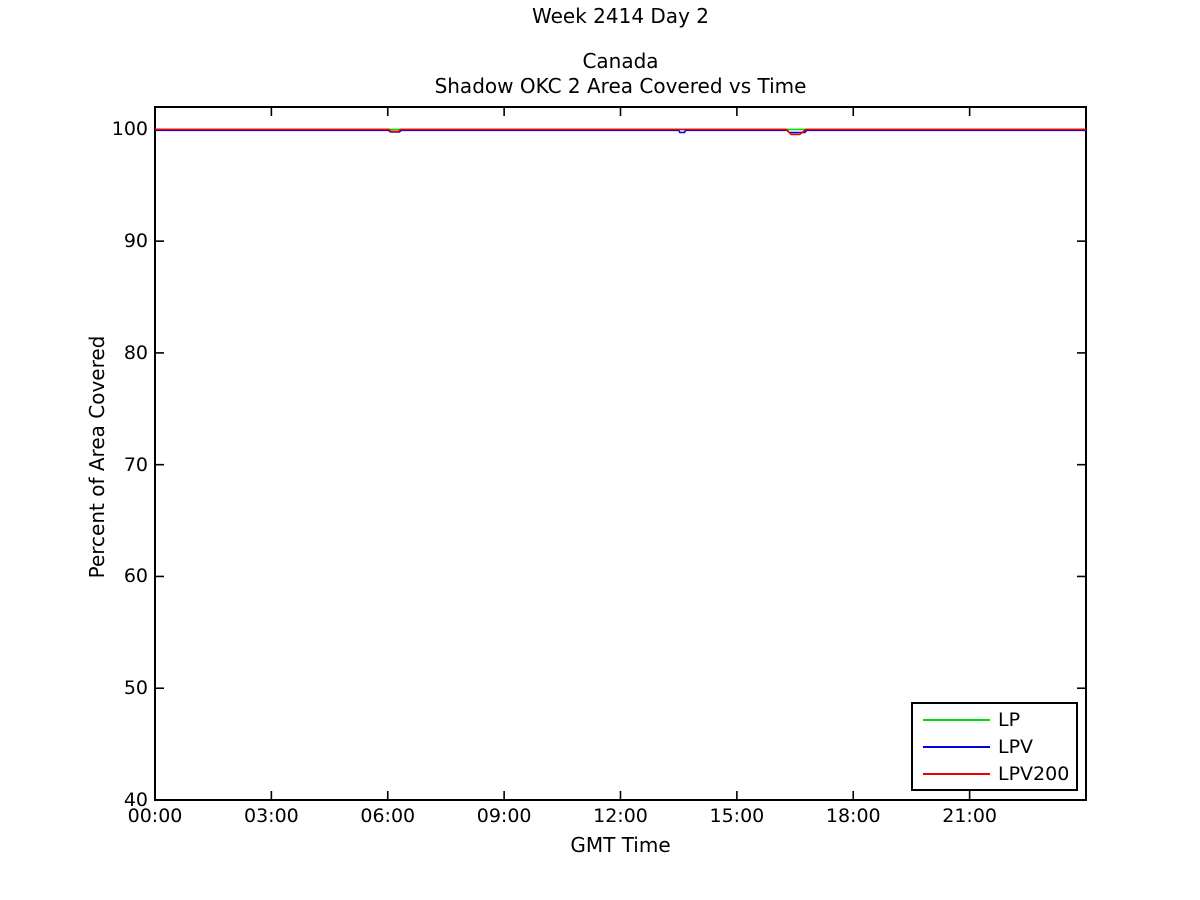 This screenshot has height=900, width=1200. Describe the element at coordinates (129, 129) in the screenshot. I see `y-tick-label: 100` at that location.